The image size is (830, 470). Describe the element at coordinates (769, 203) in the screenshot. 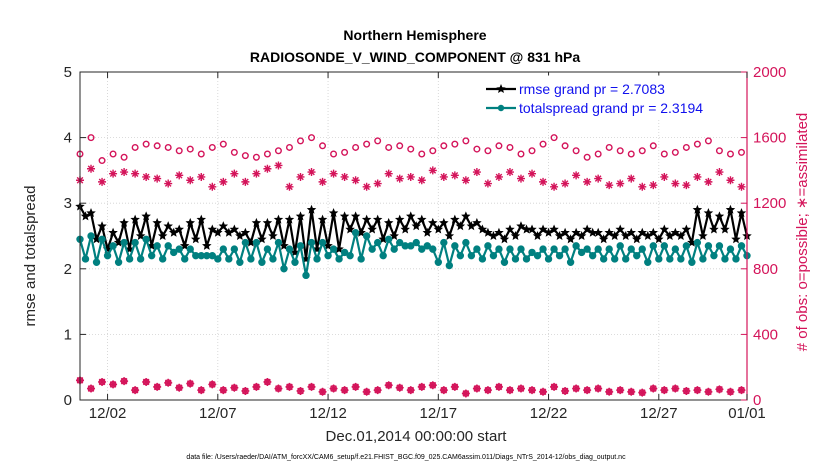

I see `y-tick-label-right: 1200` at that location.